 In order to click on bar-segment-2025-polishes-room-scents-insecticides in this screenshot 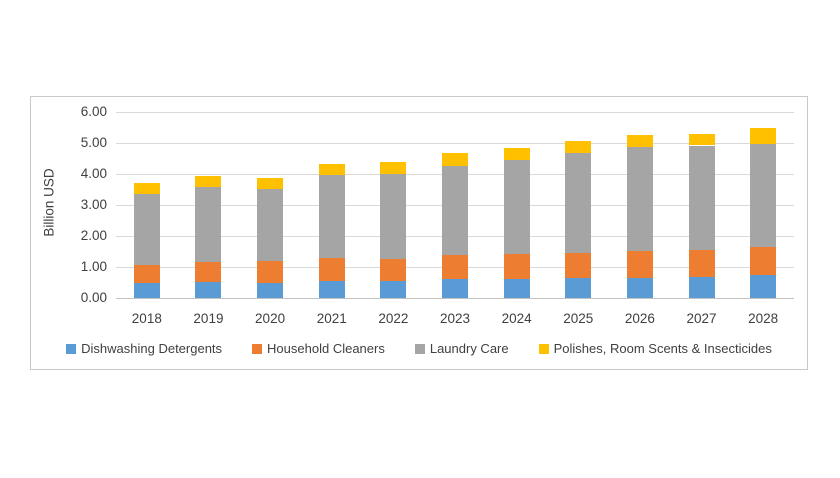, I will do `click(578, 147)`.